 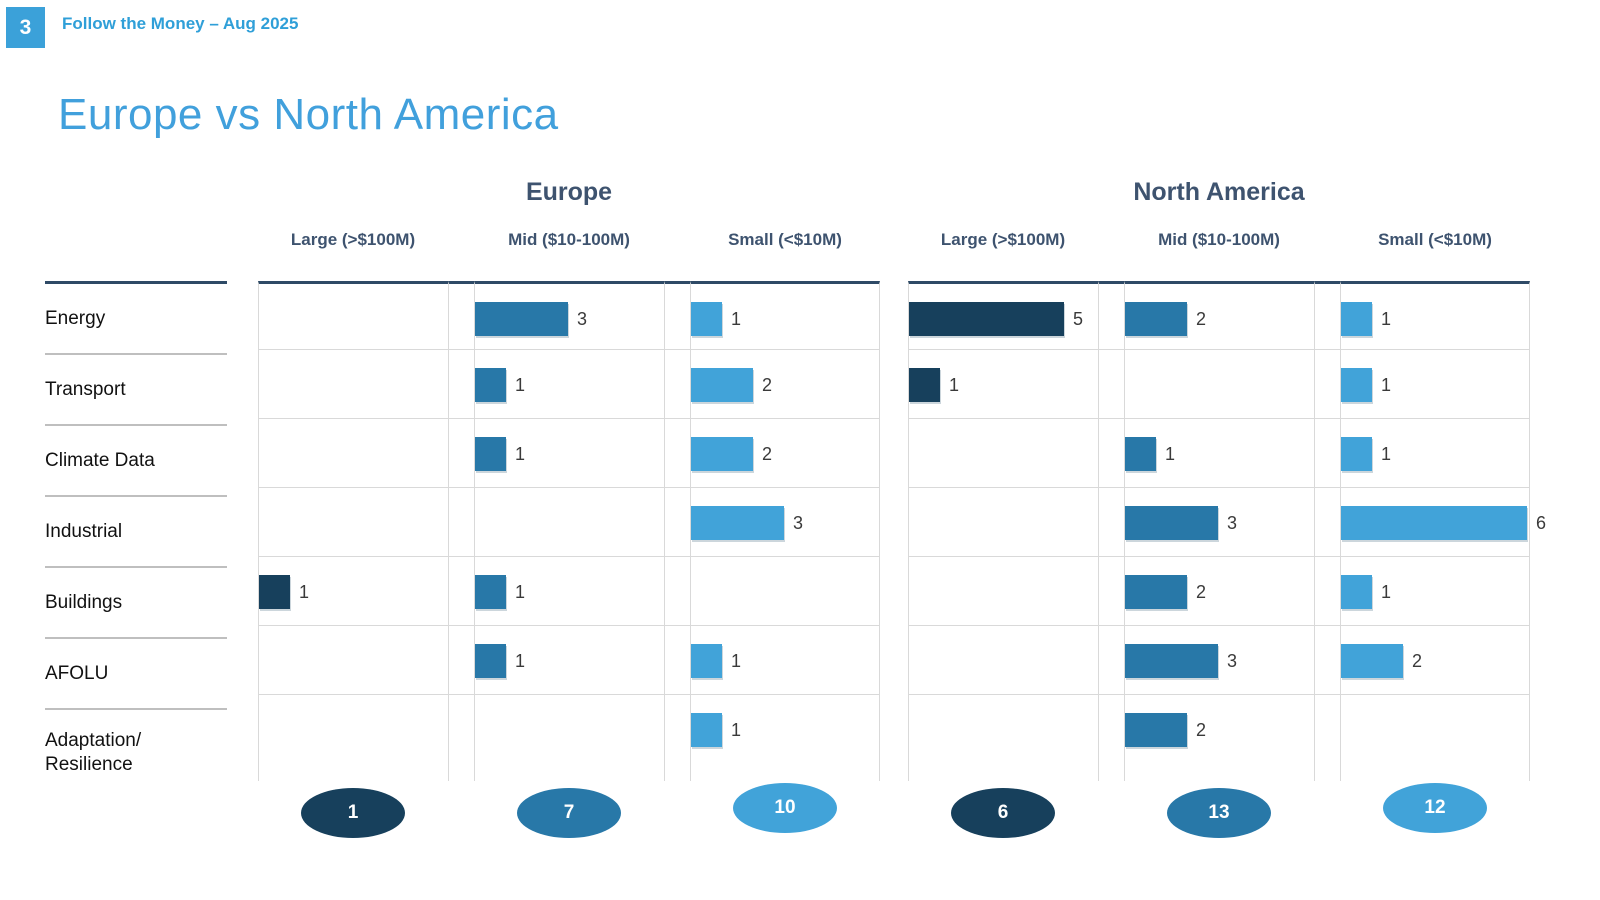 I want to click on total-badge-small: 10, so click(x=785, y=808).